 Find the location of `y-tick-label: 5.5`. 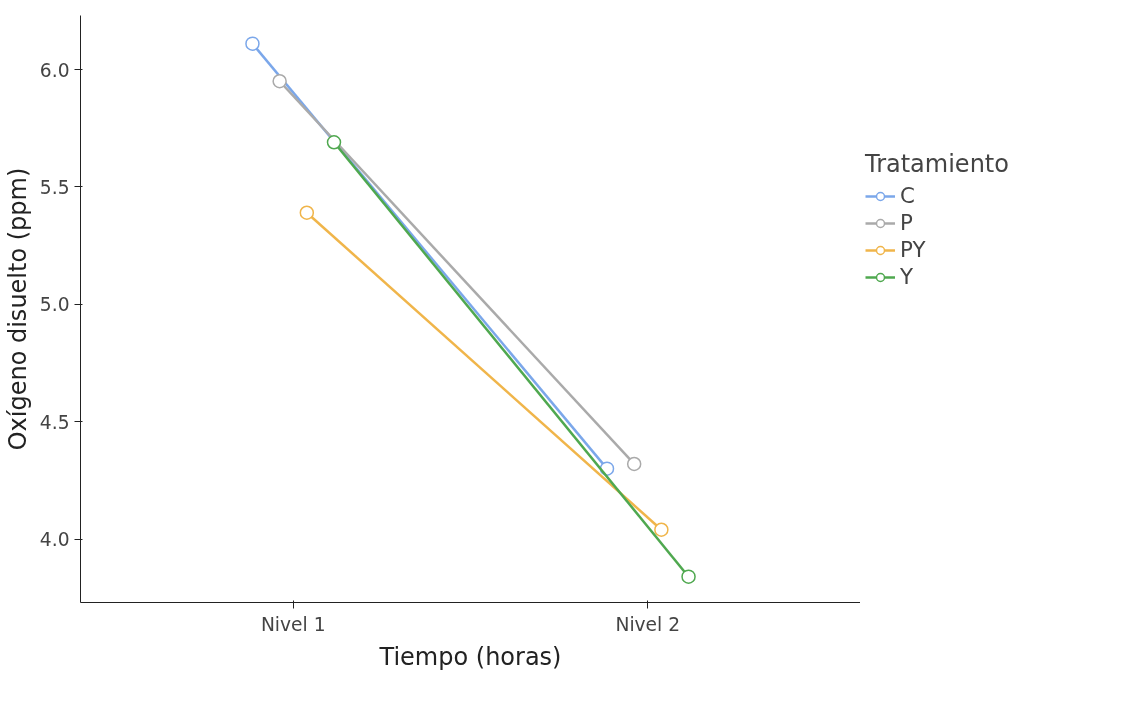

y-tick-label: 5.5 is located at coordinates (54, 187).